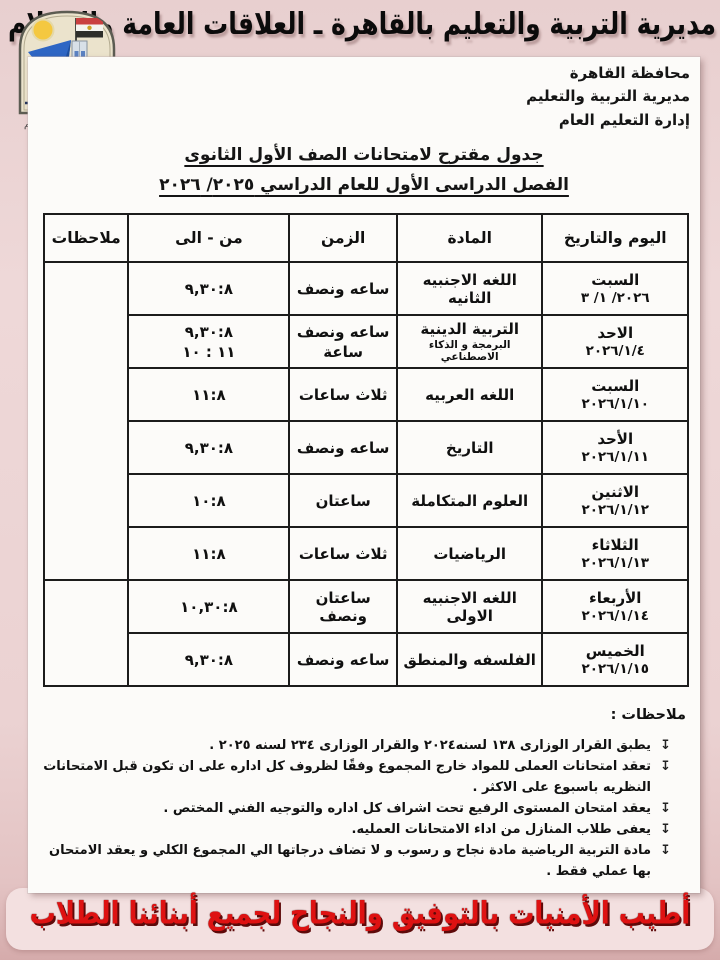  What do you see at coordinates (343, 238) in the screenshot?
I see `column-header-2: الزمن` at bounding box center [343, 238].